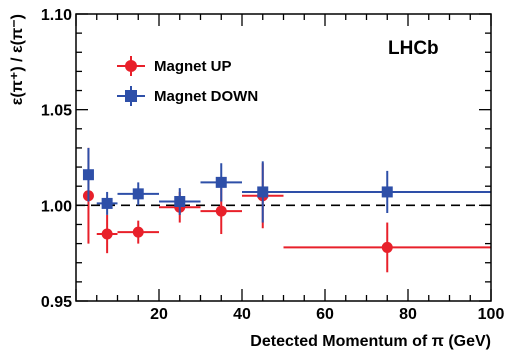 This screenshot has height=356, width=508. I want to click on y-axis-title: ε(π⁺) / ε(π⁻), so click(17, 59).